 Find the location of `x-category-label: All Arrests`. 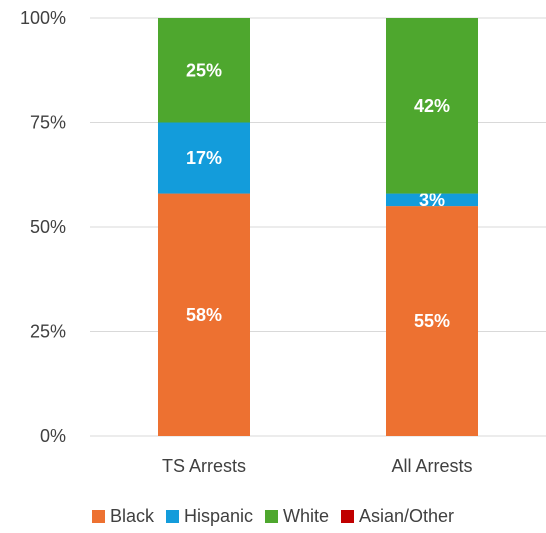

x-category-label: All Arrests is located at coordinates (431, 466).